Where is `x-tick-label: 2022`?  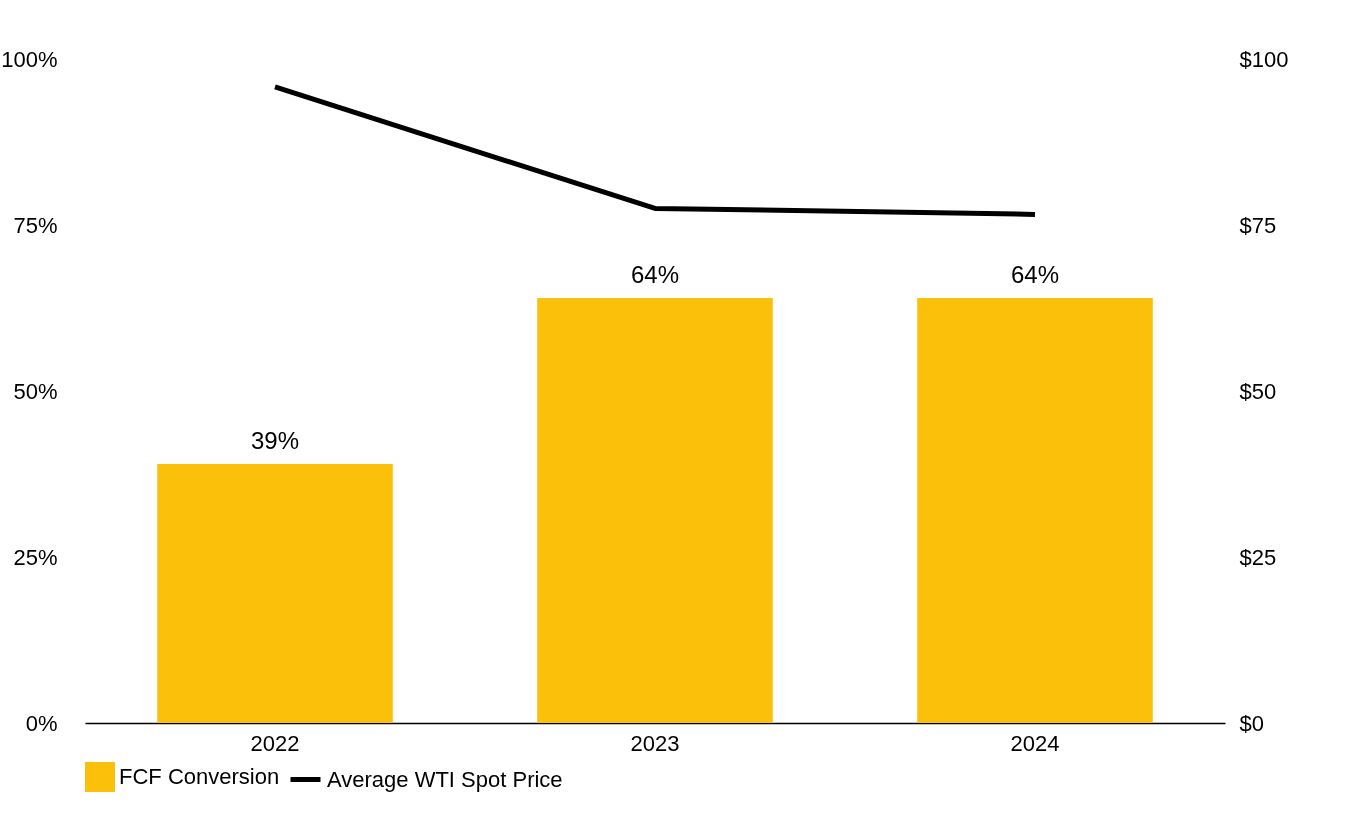 x-tick-label: 2022 is located at coordinates (275, 743).